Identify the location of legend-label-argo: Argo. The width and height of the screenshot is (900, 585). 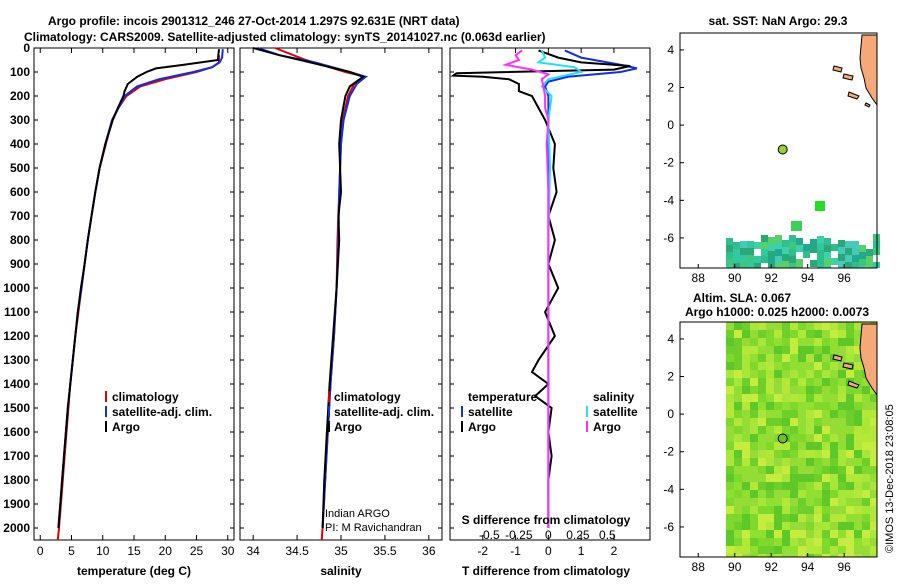
(126, 427).